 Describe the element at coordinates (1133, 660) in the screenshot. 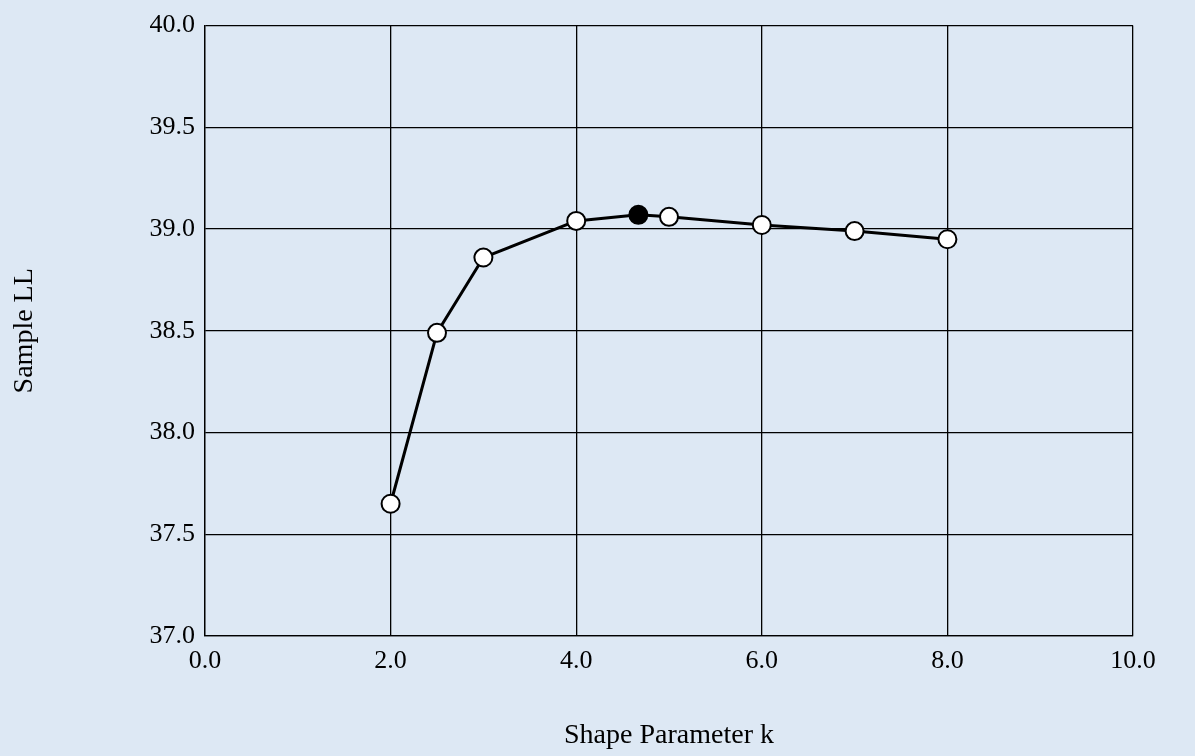

I see `x-tick-label: 10.0` at that location.